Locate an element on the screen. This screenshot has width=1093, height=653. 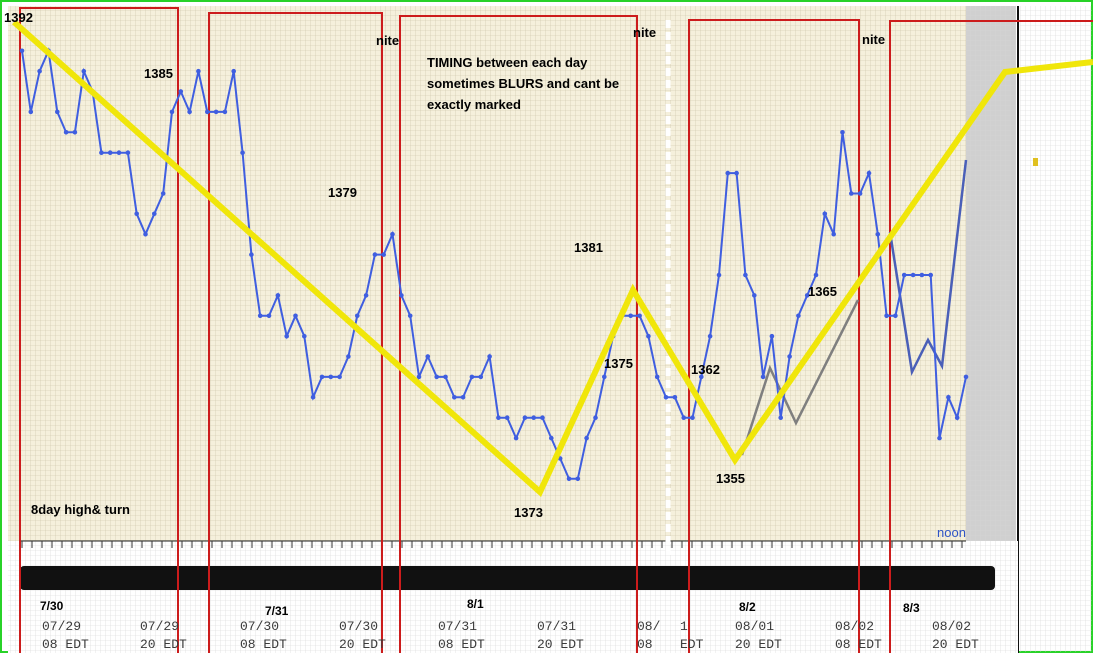
tick-time-1: 08 EDT is located at coordinates (65, 644).